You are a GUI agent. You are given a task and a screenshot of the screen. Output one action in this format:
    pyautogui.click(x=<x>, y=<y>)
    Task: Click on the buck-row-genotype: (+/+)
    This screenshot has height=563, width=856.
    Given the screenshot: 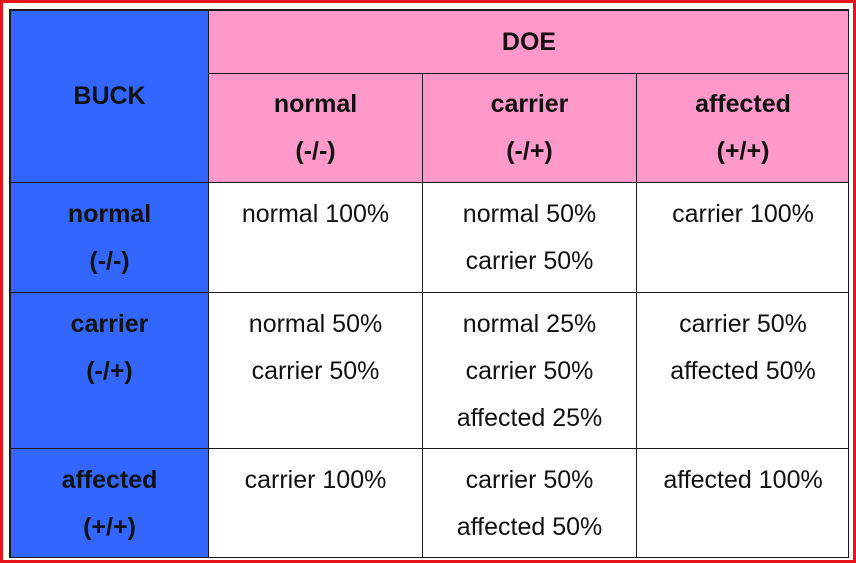 What is the action you would take?
    pyautogui.click(x=109, y=527)
    